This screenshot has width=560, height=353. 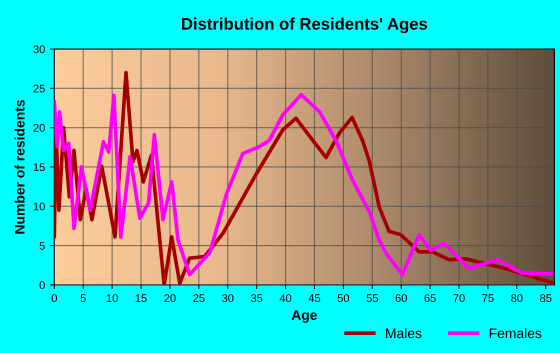 What do you see at coordinates (516, 333) in the screenshot?
I see `legend-label: Females` at bounding box center [516, 333].